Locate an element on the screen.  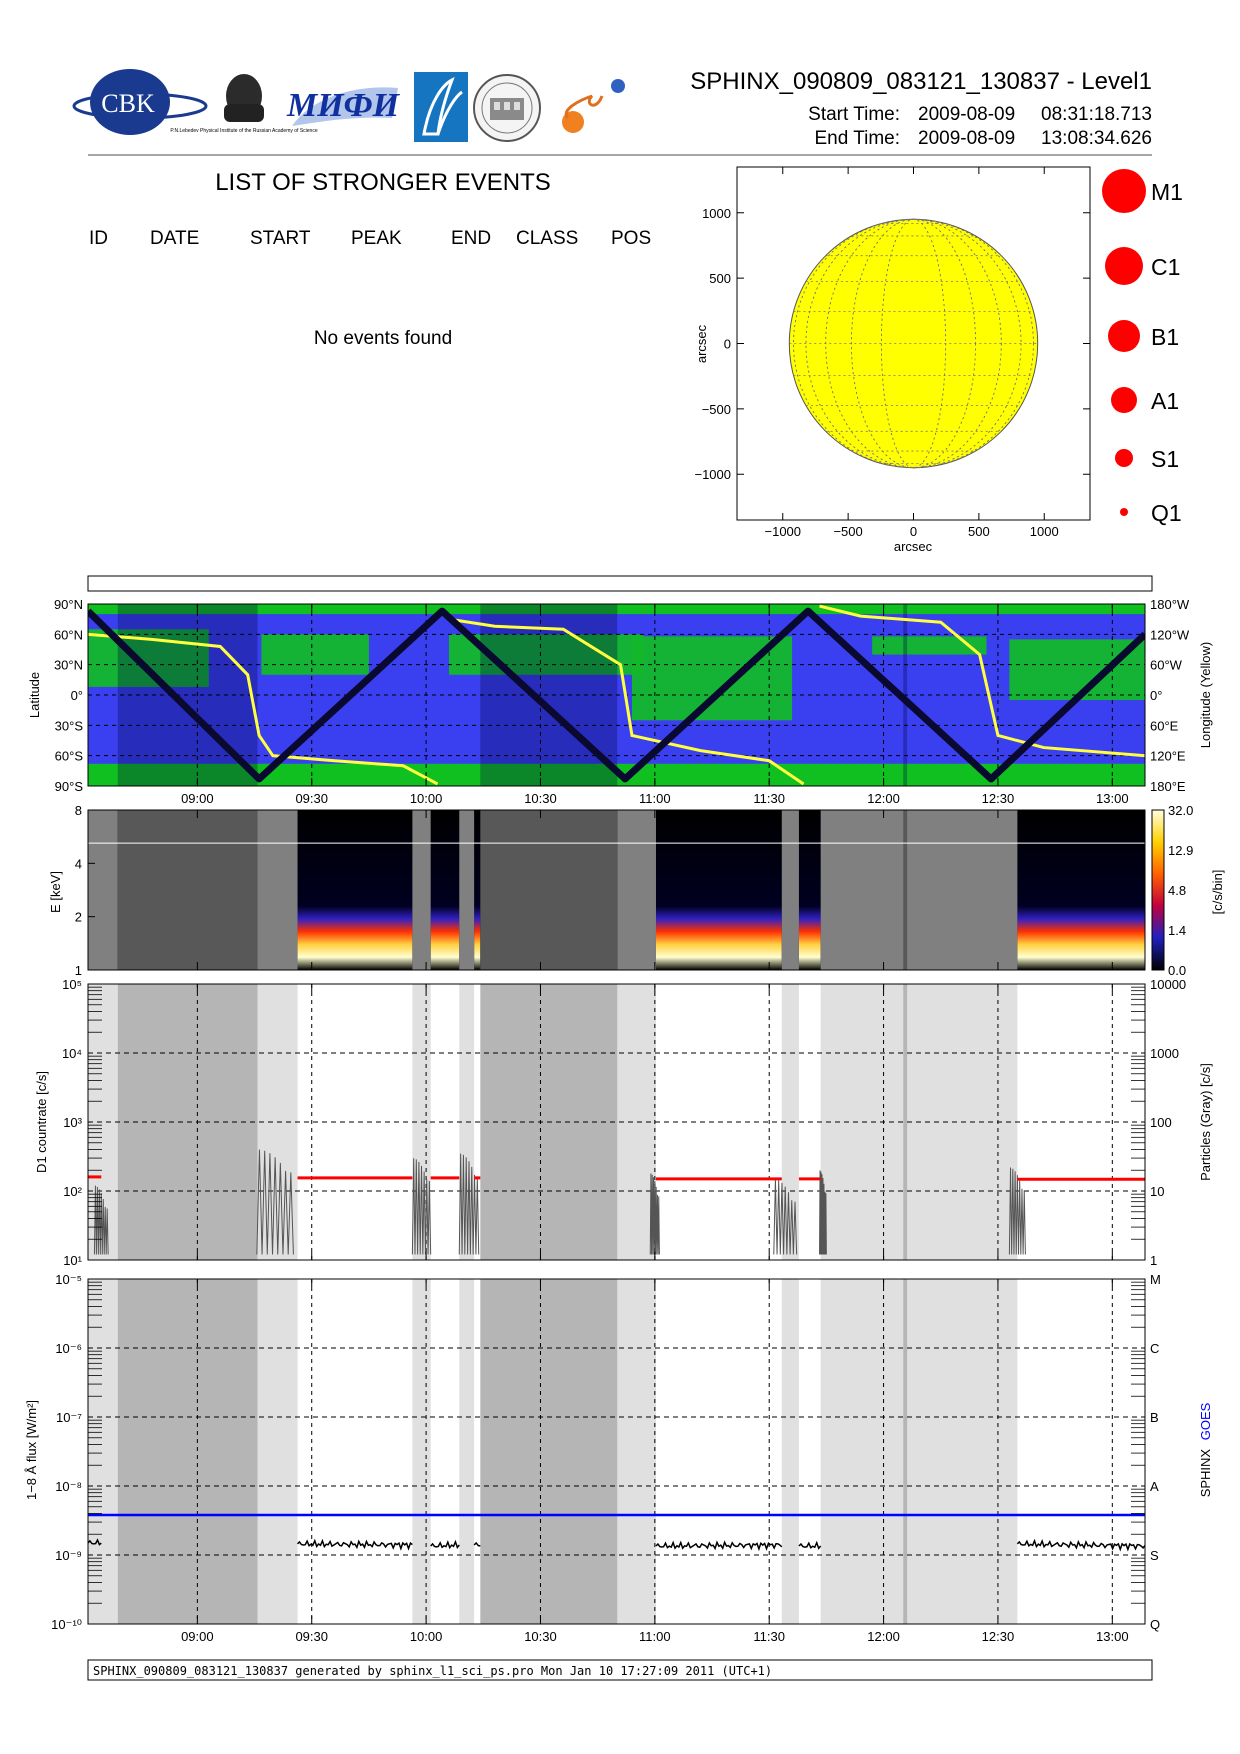
latitude-track is located at coordinates (616, 695).